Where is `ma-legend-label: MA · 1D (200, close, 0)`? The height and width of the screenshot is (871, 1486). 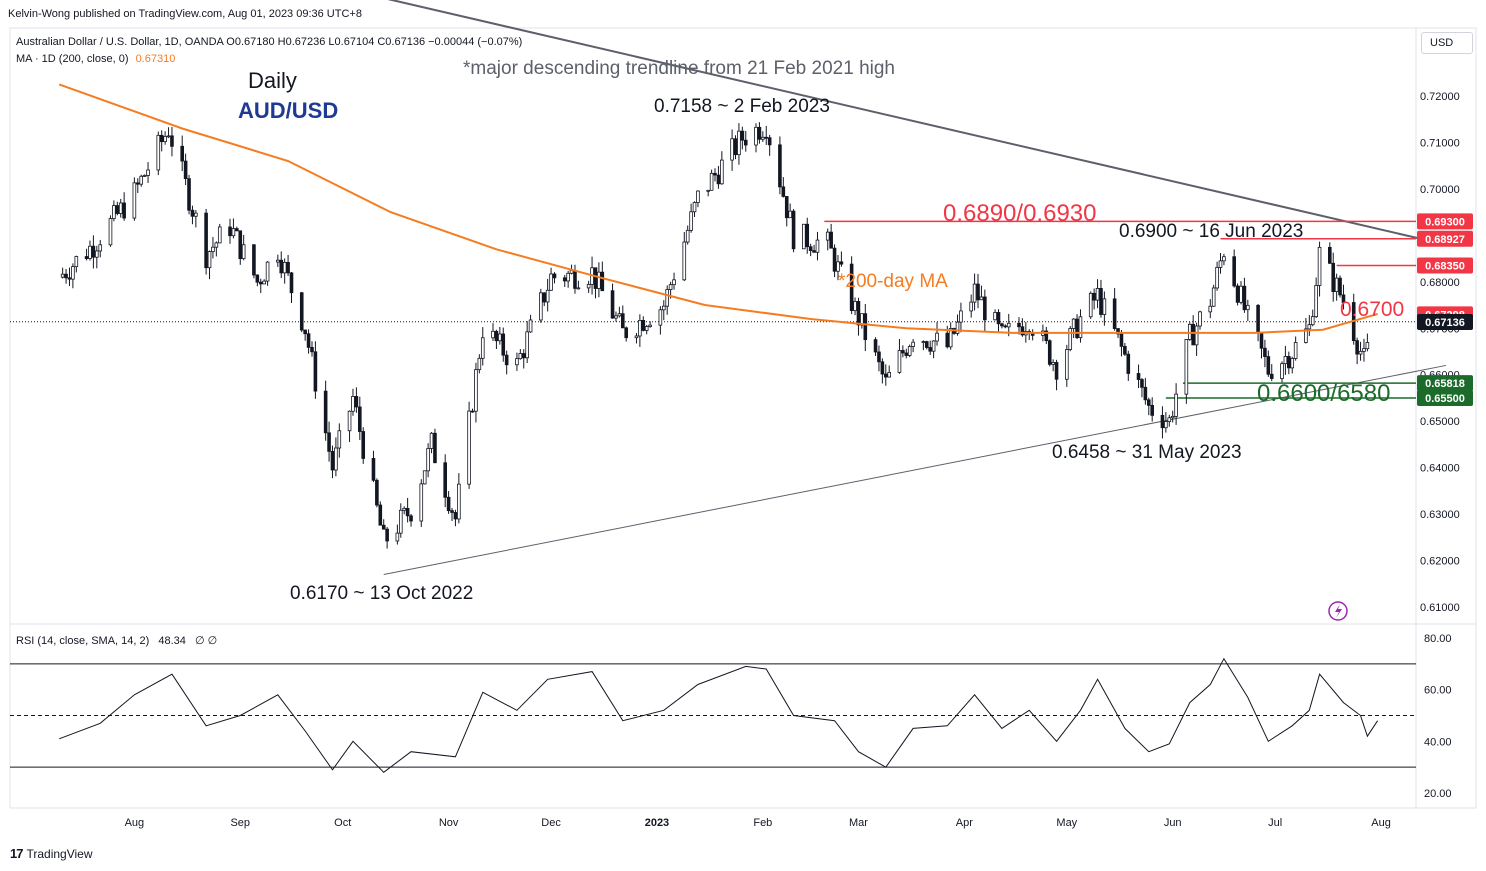
ma-legend-label: MA · 1D (200, close, 0) is located at coordinates (72, 59).